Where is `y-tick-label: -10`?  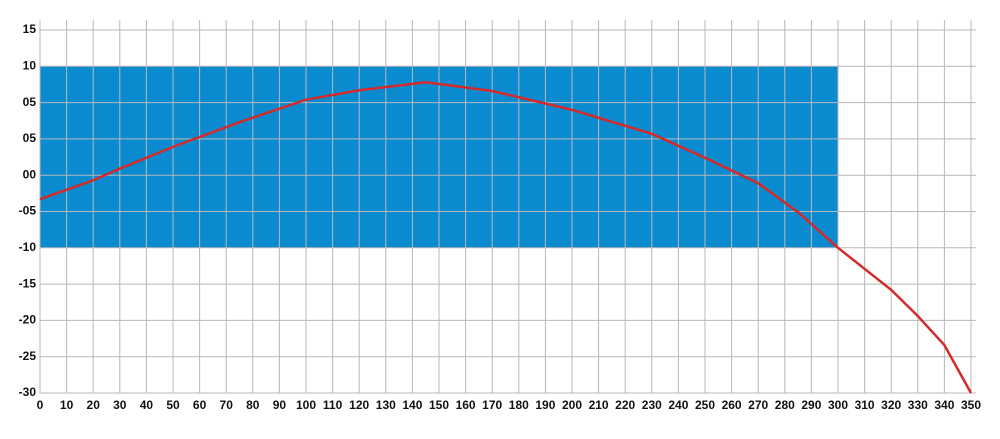 y-tick-label: -10 is located at coordinates (28, 247).